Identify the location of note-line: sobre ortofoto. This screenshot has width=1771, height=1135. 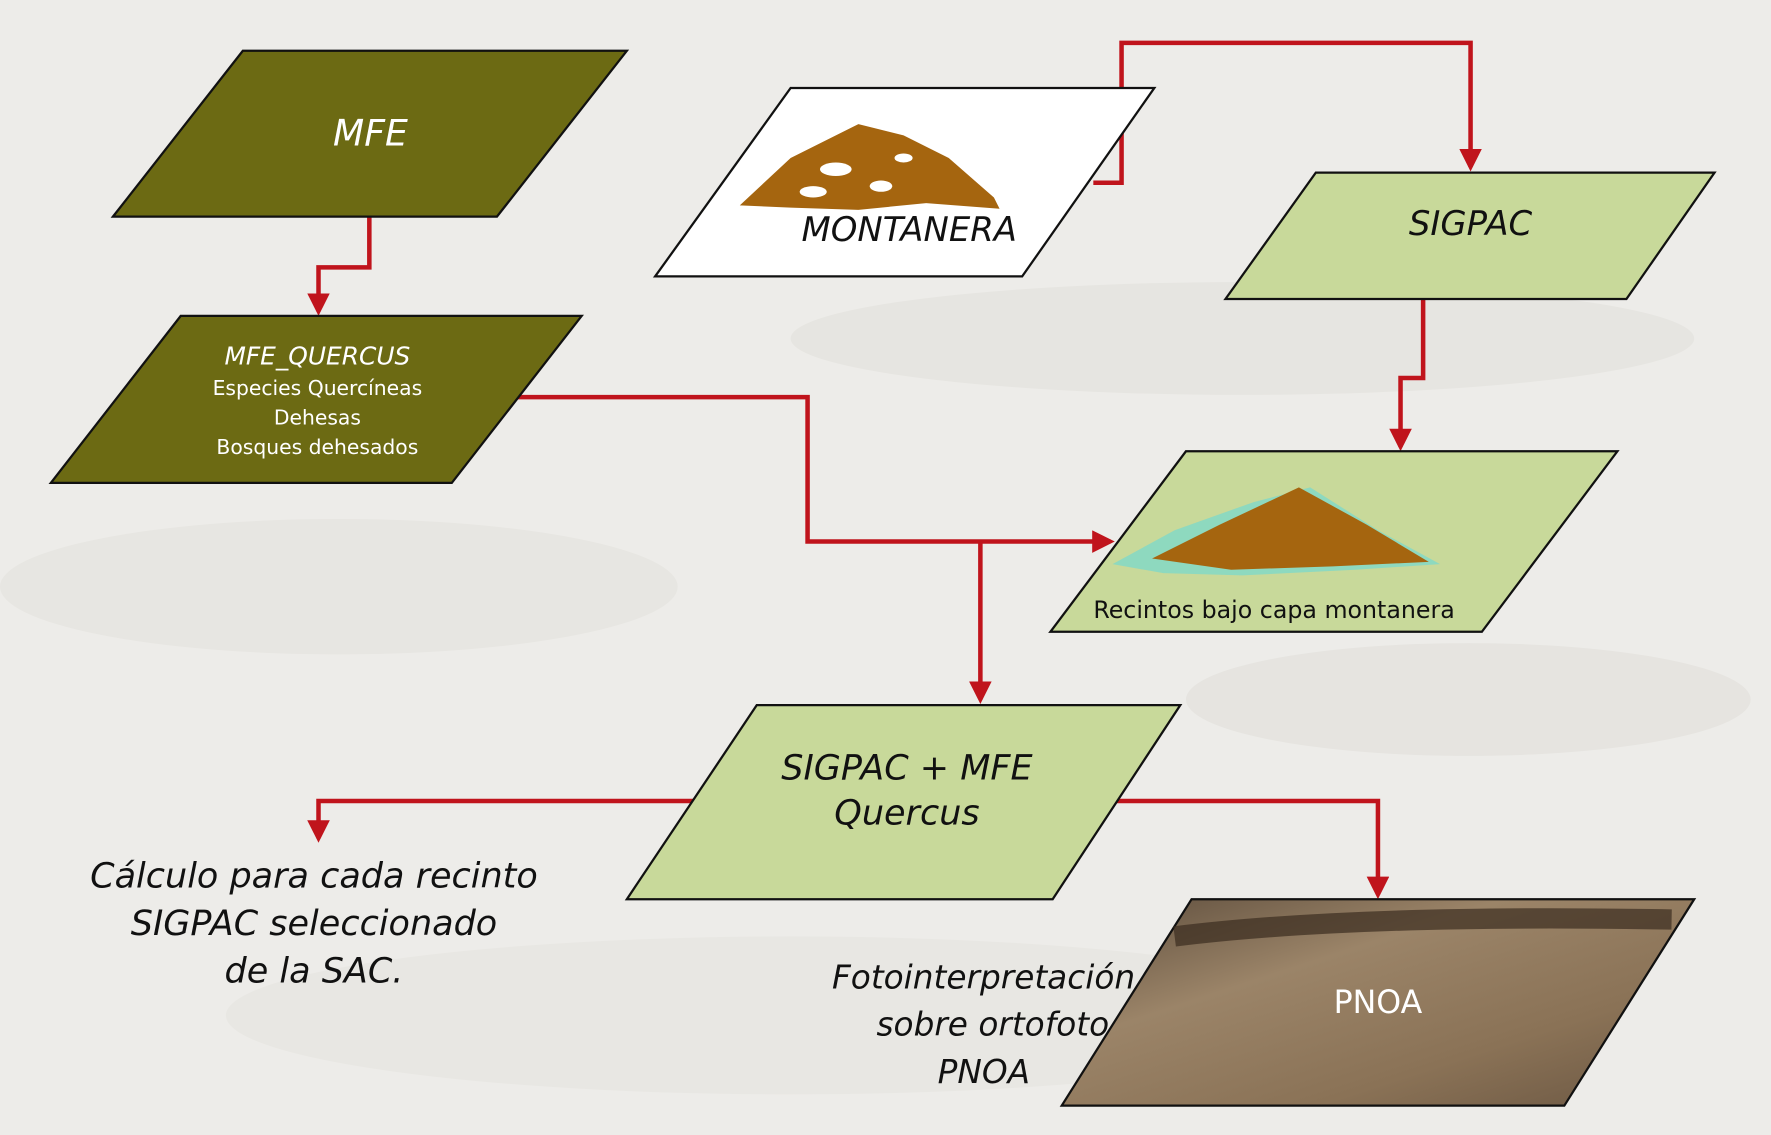
(992, 1025).